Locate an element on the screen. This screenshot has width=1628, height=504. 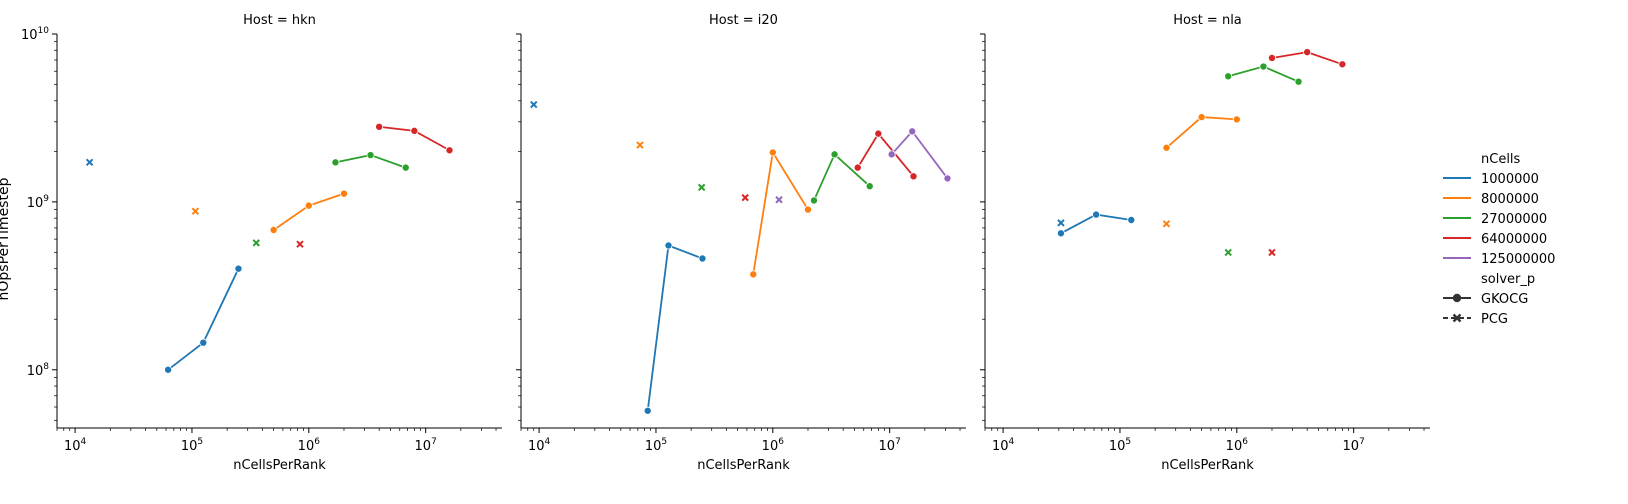
legend-title-solver: solver_p is located at coordinates (1508, 279).